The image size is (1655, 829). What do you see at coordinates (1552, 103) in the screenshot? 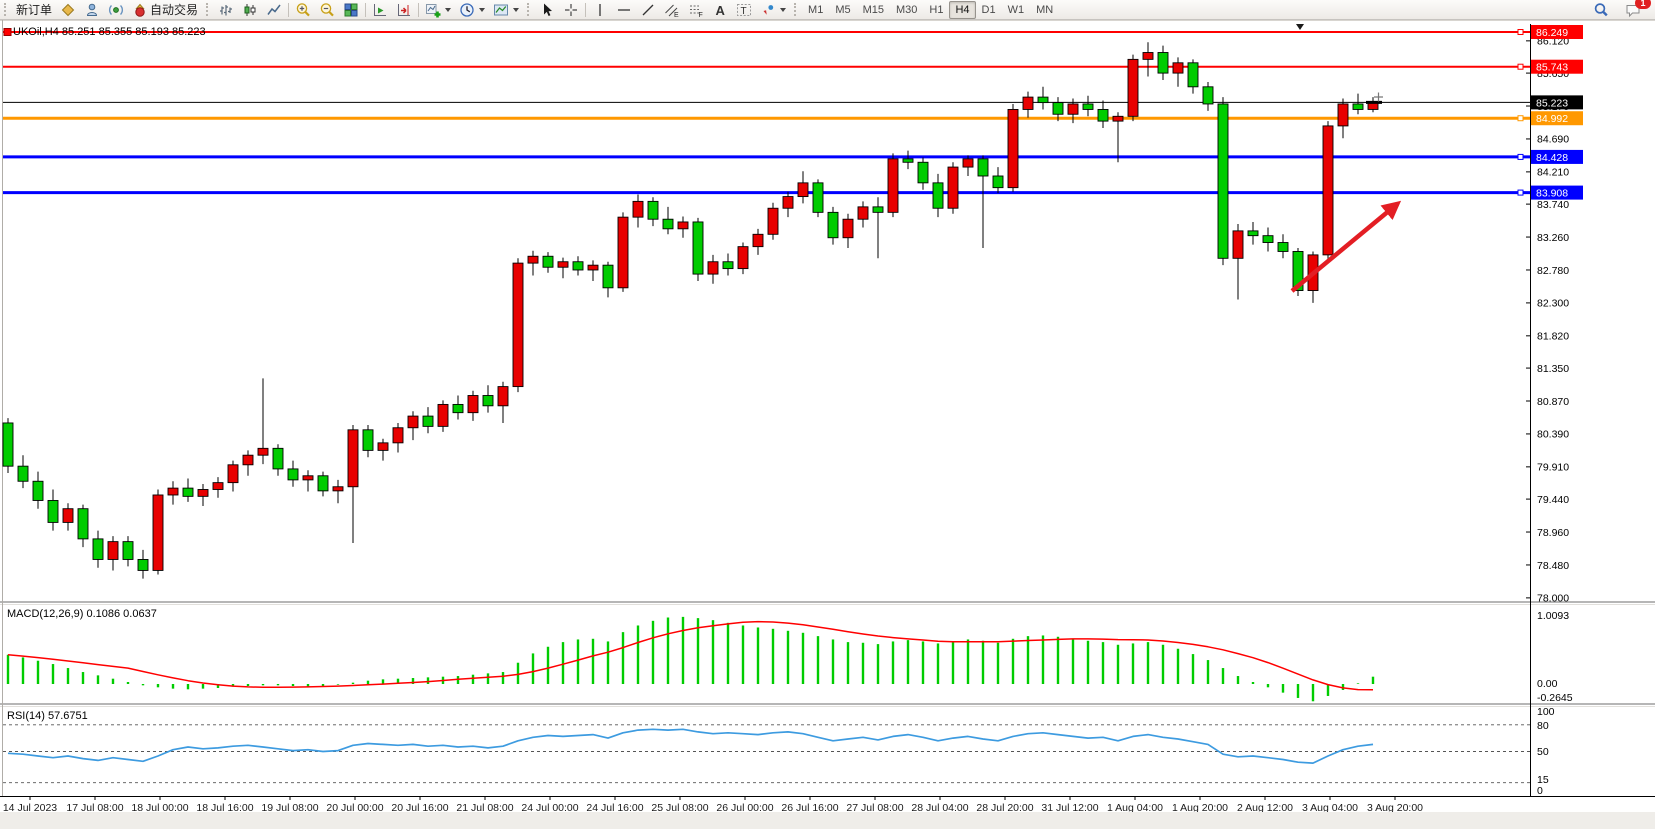
I see `price-badge-label: 85.223` at bounding box center [1552, 103].